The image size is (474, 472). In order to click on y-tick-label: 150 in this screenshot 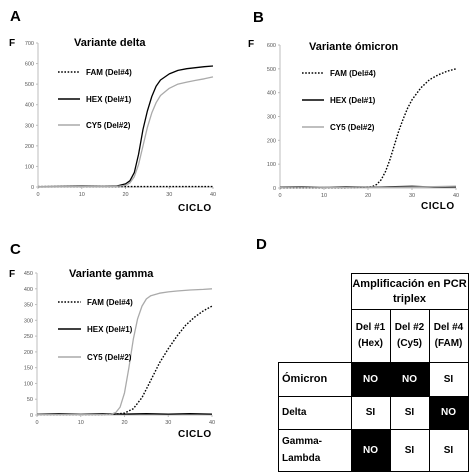, I will do `click(28, 369)`.